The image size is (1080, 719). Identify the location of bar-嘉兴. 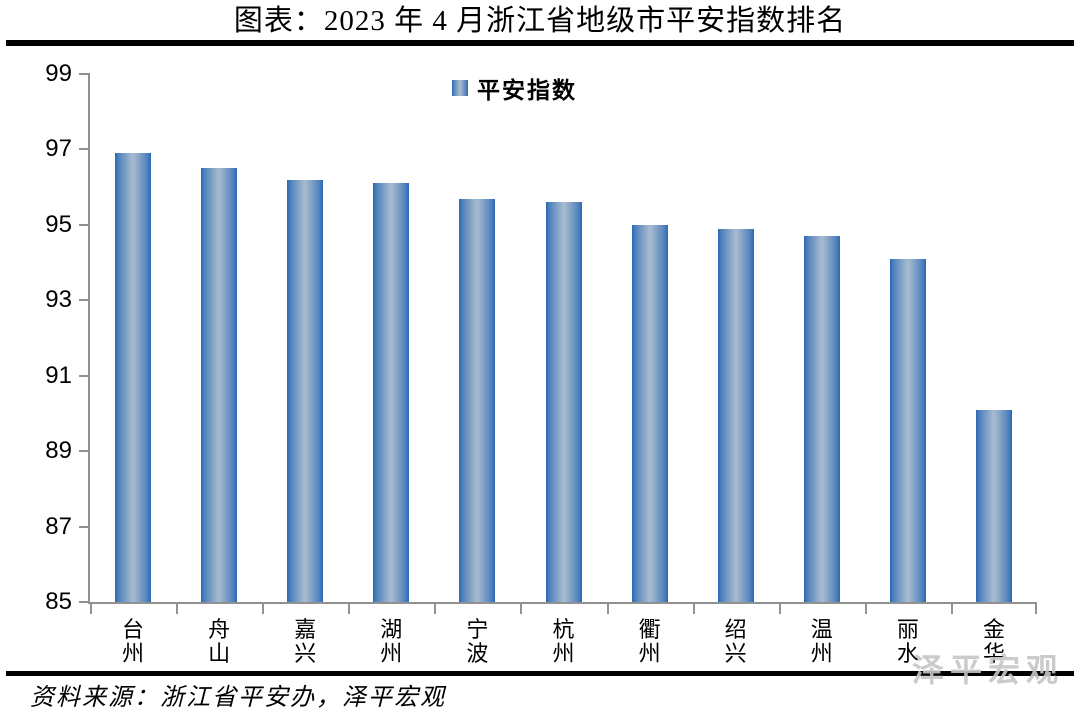
(305, 390).